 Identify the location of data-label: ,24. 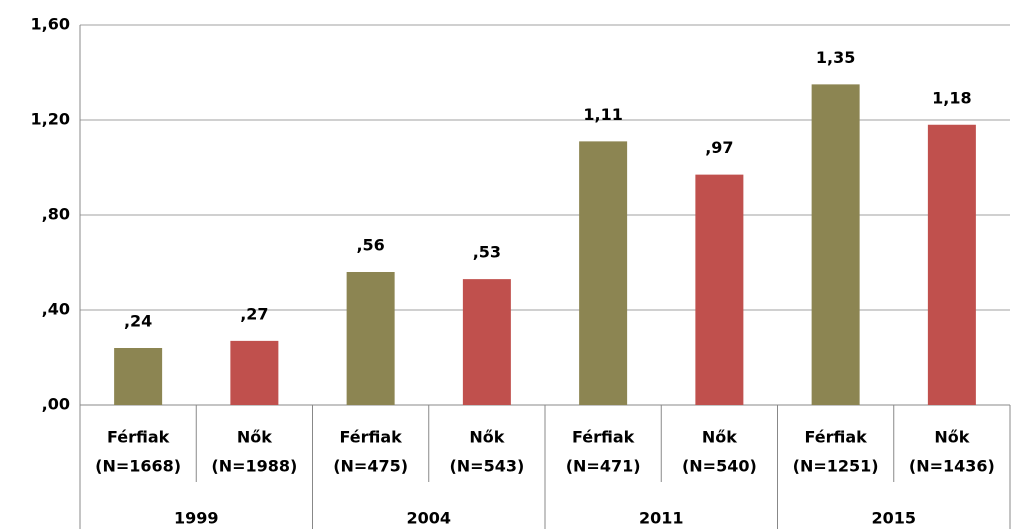
(138, 321).